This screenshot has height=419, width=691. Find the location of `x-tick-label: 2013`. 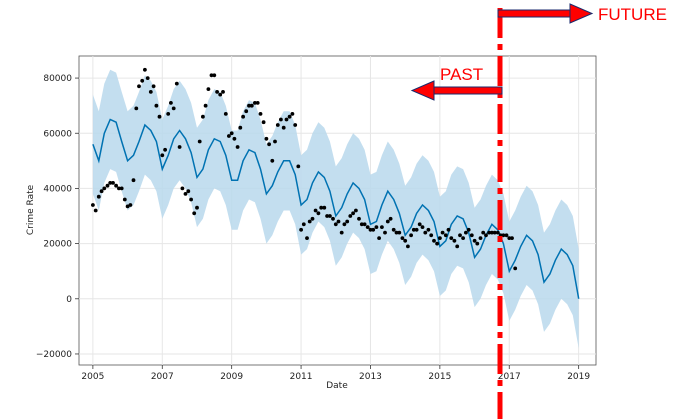

x-tick-label: 2013 is located at coordinates (370, 377).